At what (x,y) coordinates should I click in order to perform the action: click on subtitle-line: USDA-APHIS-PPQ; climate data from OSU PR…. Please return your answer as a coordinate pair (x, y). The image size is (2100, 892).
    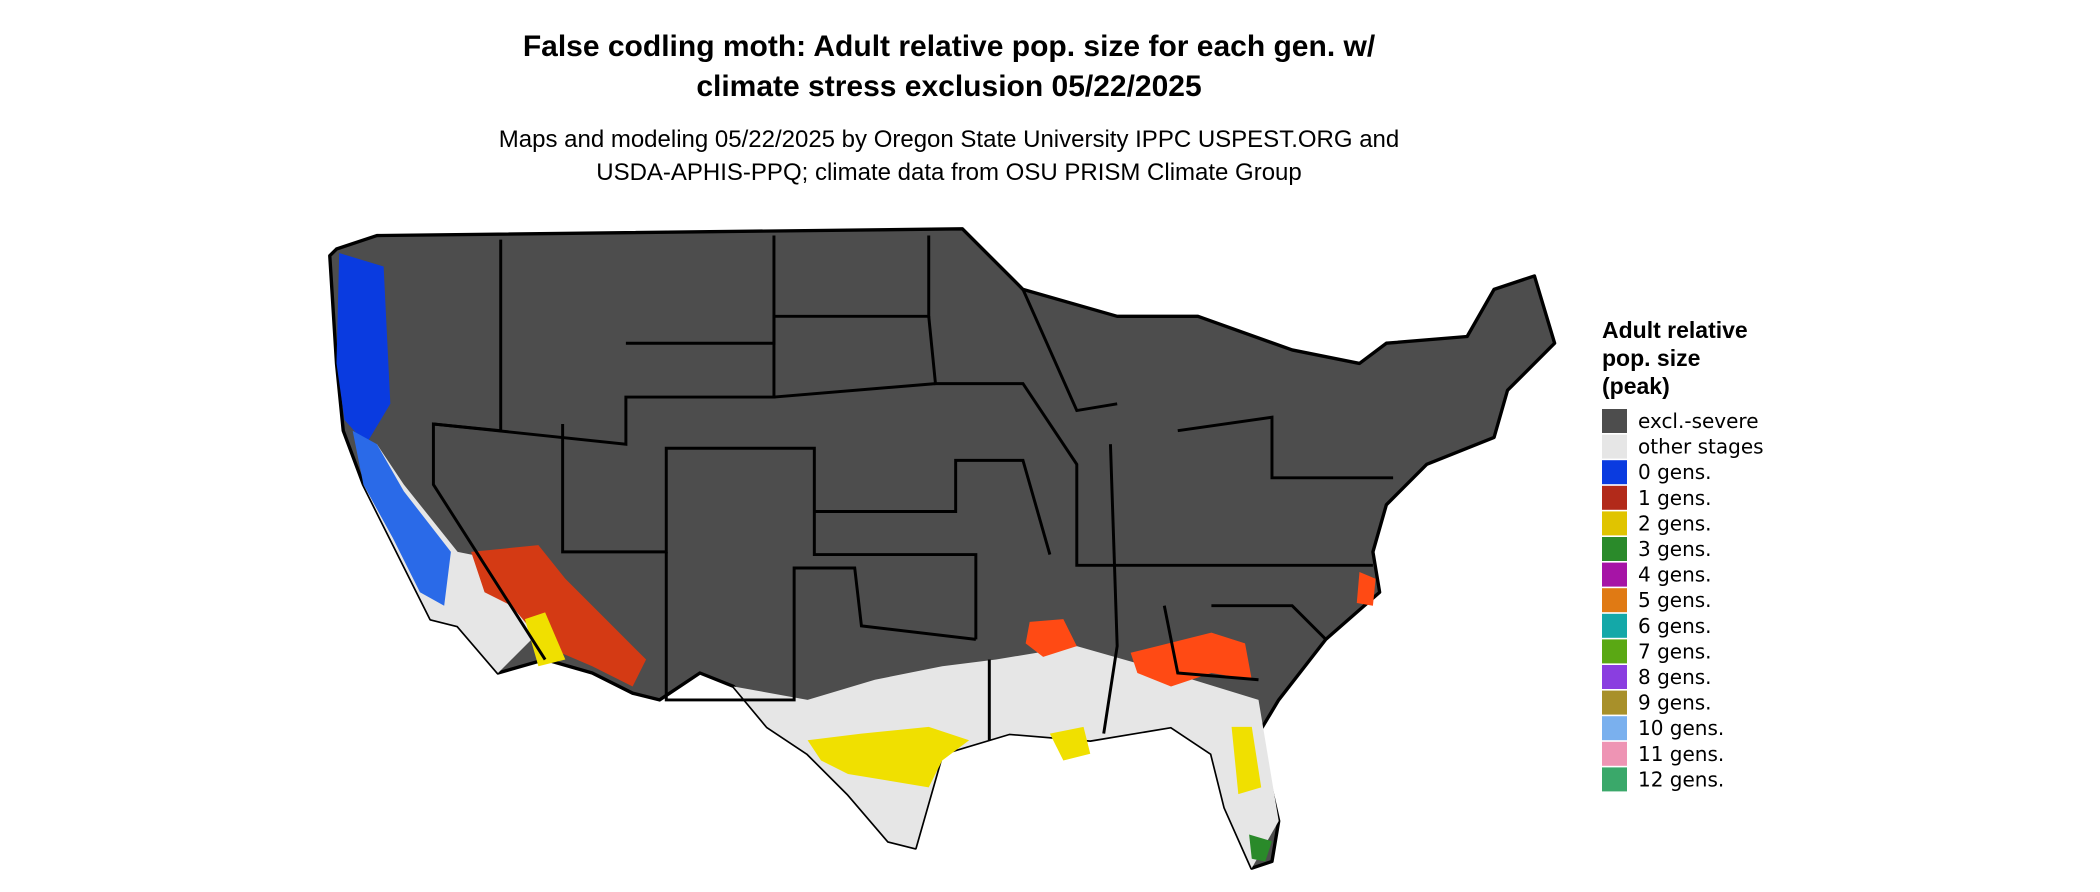
    Looking at the image, I should click on (949, 172).